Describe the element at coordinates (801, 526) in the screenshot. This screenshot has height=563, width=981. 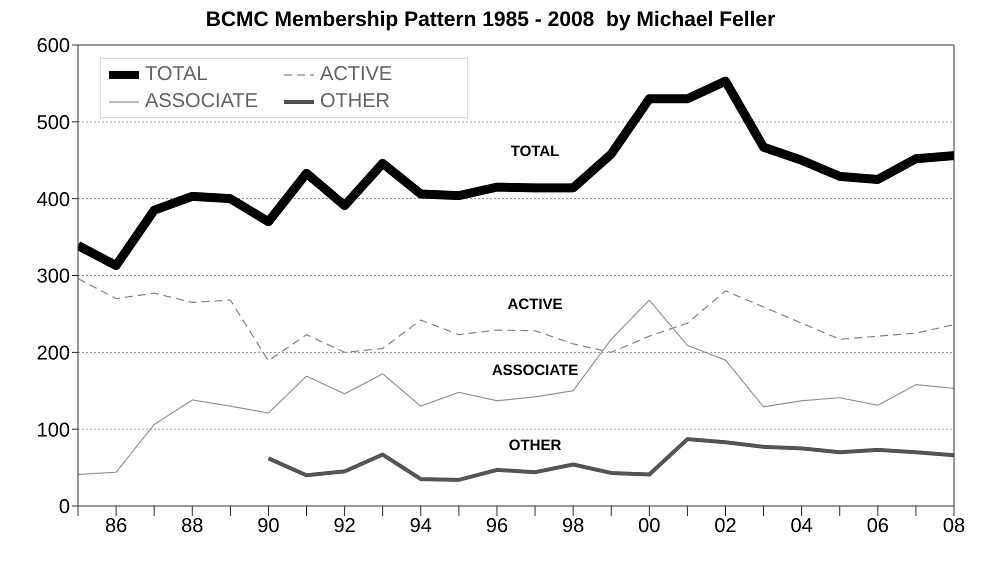
I see `x-tick-label: 04` at that location.